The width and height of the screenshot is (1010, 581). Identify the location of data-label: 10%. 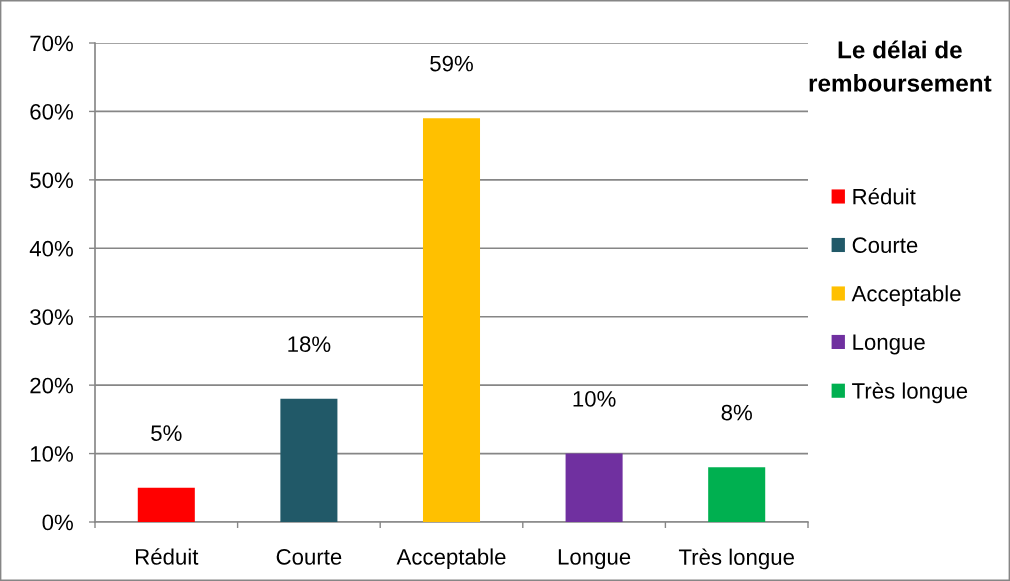
(594, 399).